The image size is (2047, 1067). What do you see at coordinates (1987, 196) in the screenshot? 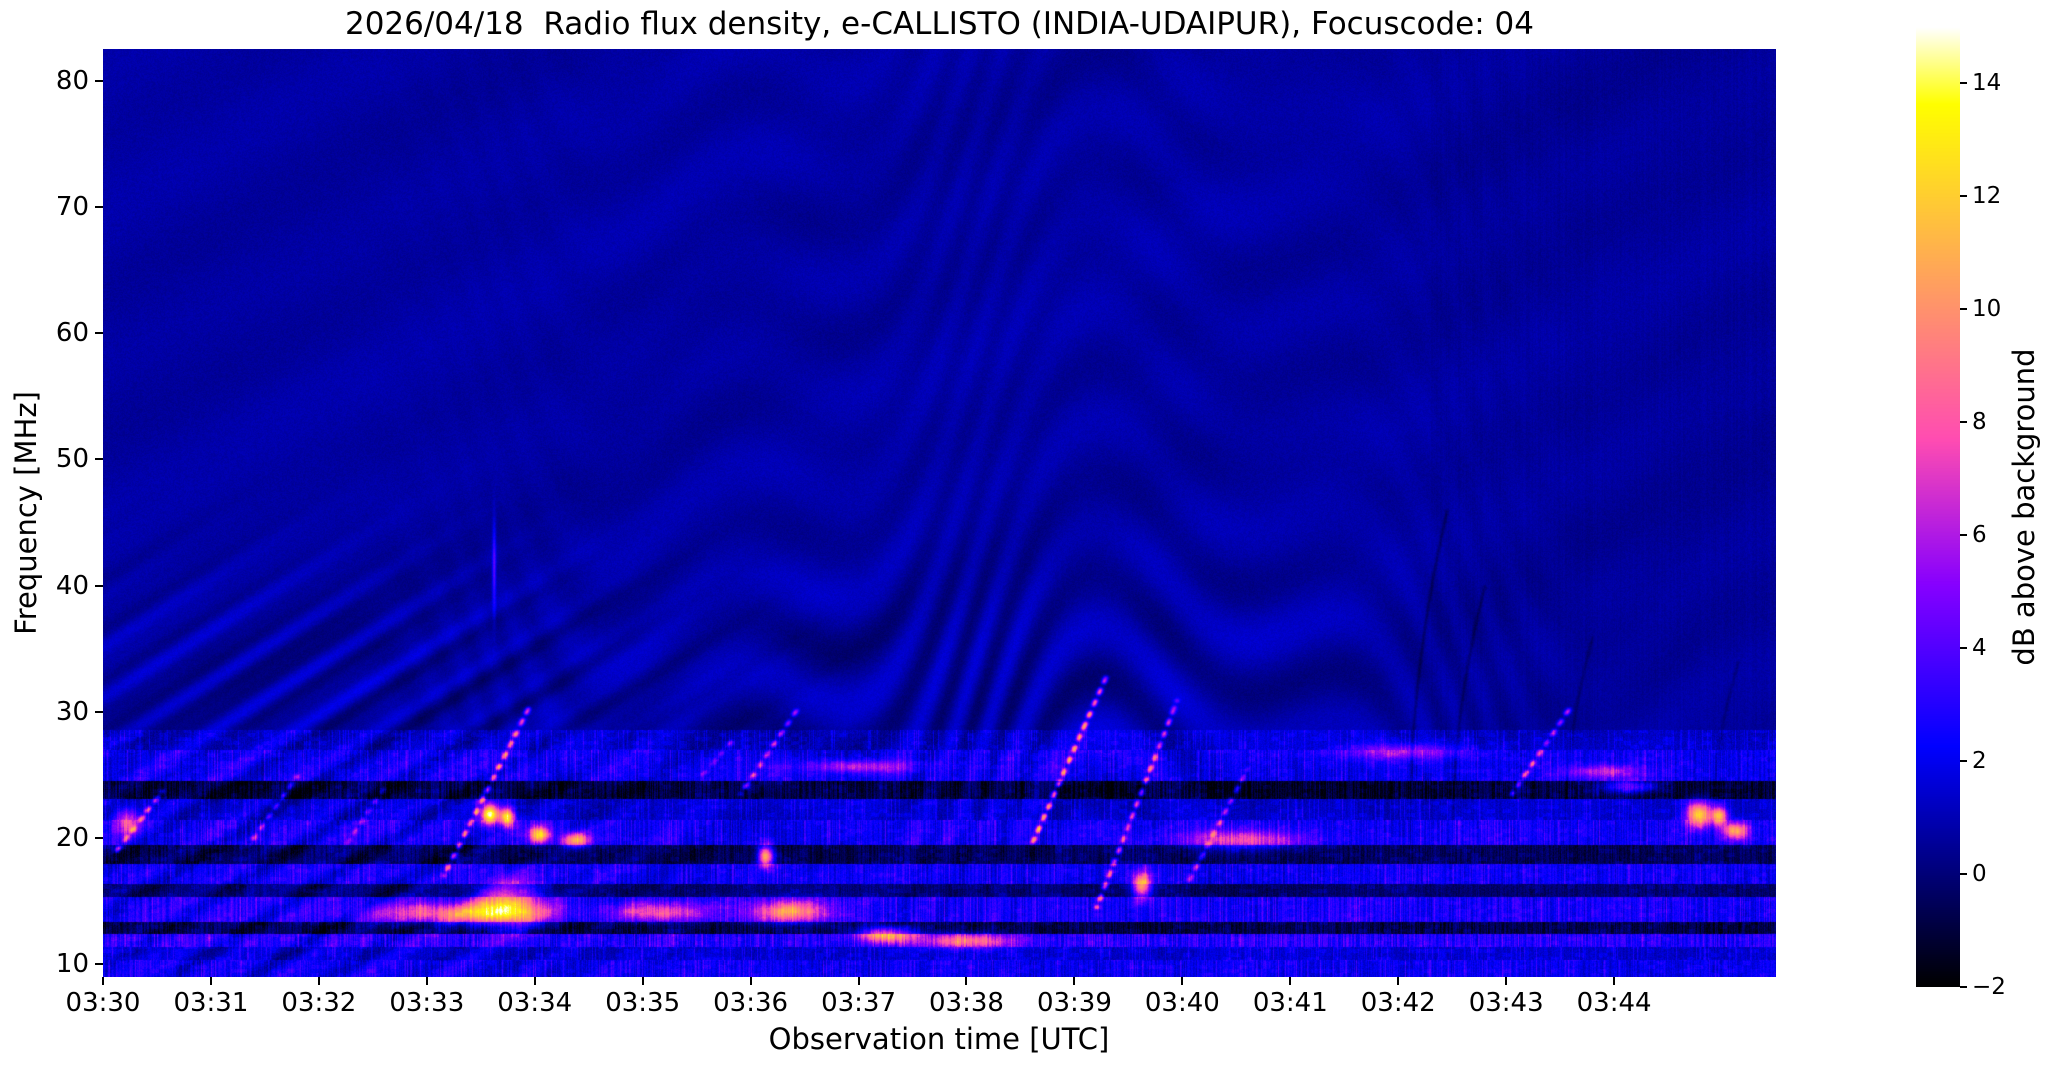
I see `colorbar-tick-label: 12` at bounding box center [1987, 196].